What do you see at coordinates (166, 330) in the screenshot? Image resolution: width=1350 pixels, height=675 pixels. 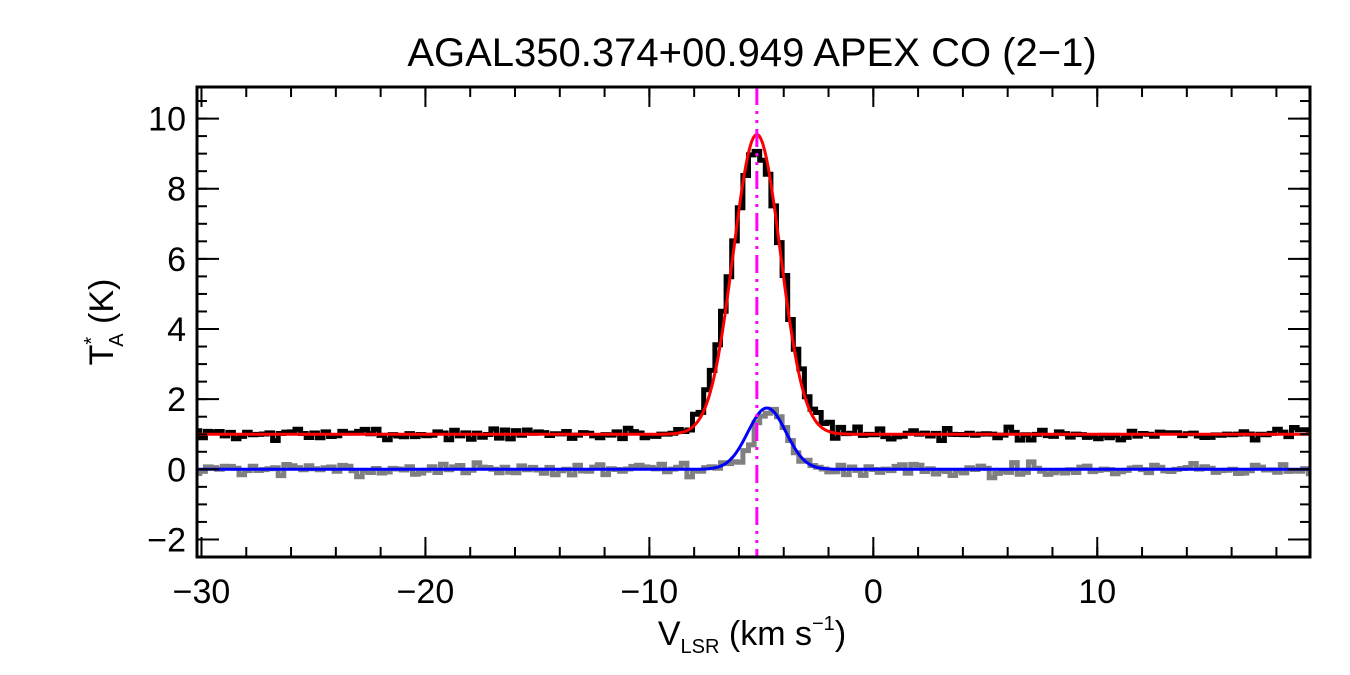 I see `y-tick-labels: −2 0 2 4 6 8 10` at bounding box center [166, 330].